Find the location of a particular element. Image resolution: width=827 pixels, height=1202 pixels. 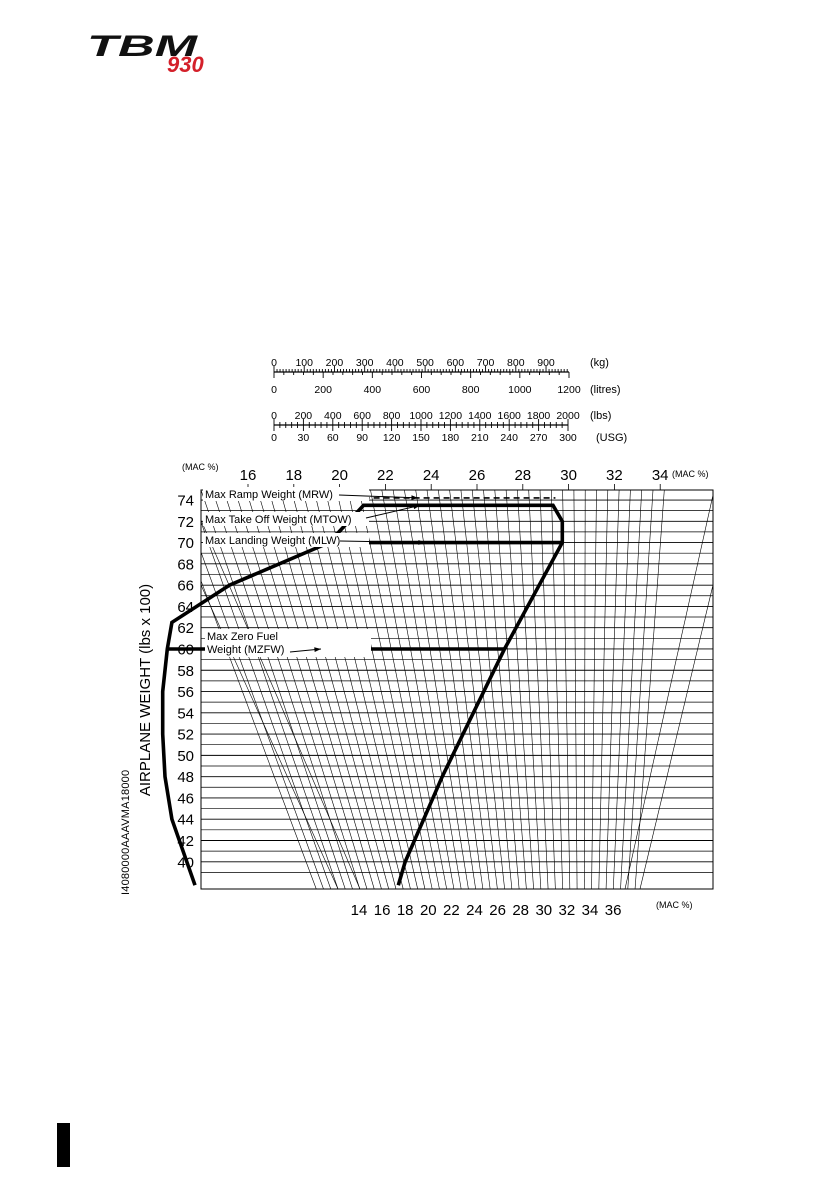

bottom-mac-tick-label: 16 is located at coordinates (382, 910).